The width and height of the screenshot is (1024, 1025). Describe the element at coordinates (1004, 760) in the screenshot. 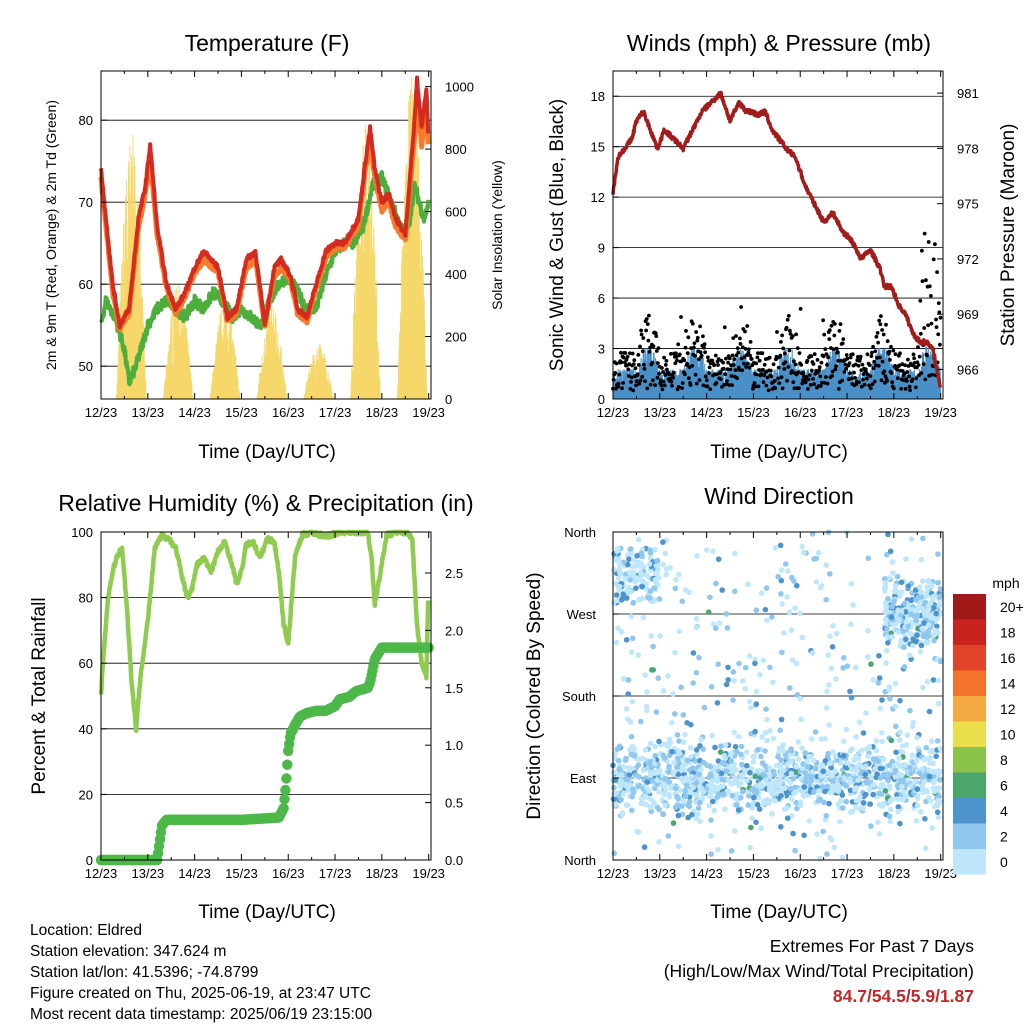

I see `colorbar-label: 8` at that location.